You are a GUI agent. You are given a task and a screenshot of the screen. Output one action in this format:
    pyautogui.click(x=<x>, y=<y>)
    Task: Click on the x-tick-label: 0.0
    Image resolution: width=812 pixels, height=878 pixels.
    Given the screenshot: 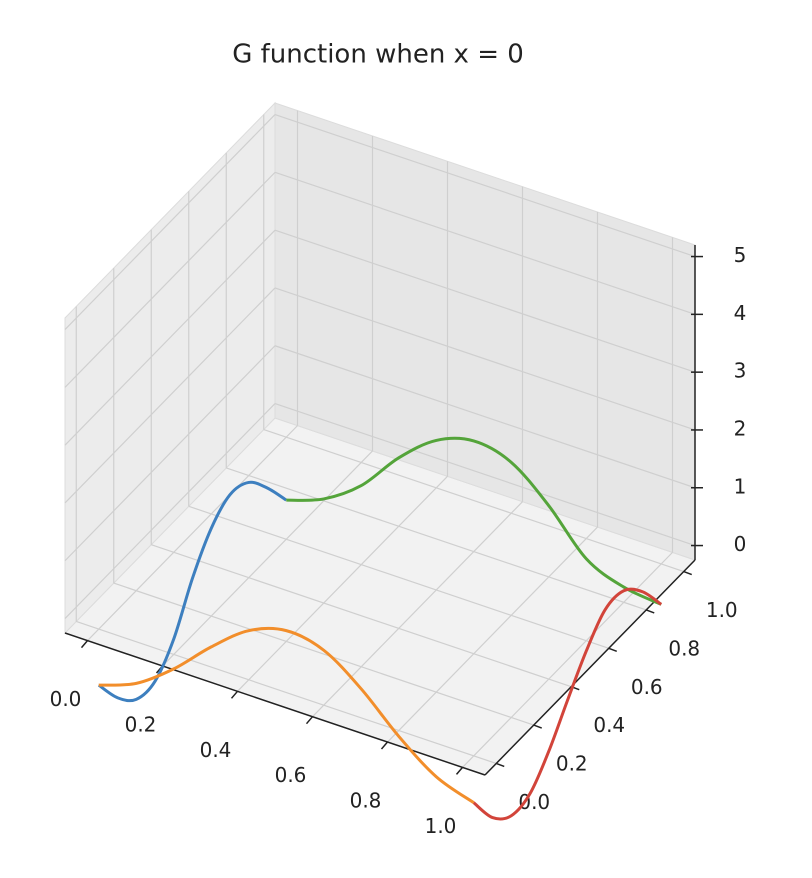 What is the action you would take?
    pyautogui.click(x=66, y=699)
    